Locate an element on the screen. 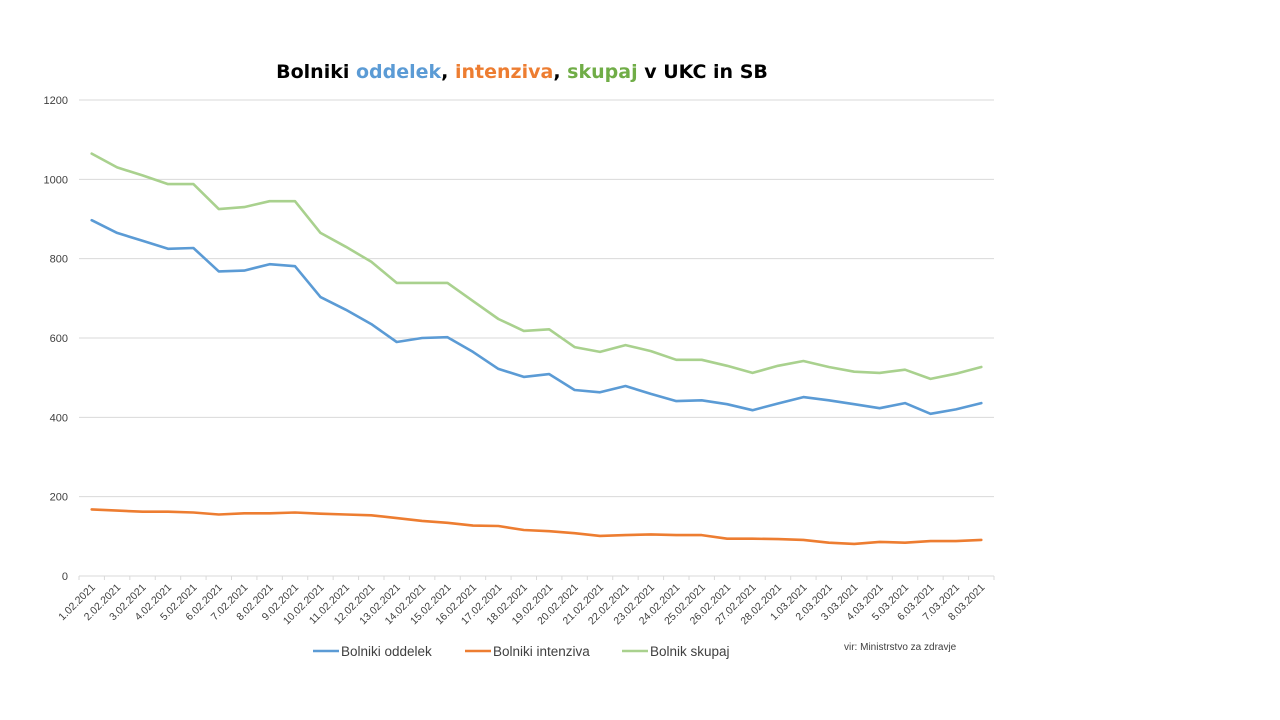 The width and height of the screenshot is (1280, 720). legend-label: Bolnik skupaj is located at coordinates (690, 651).